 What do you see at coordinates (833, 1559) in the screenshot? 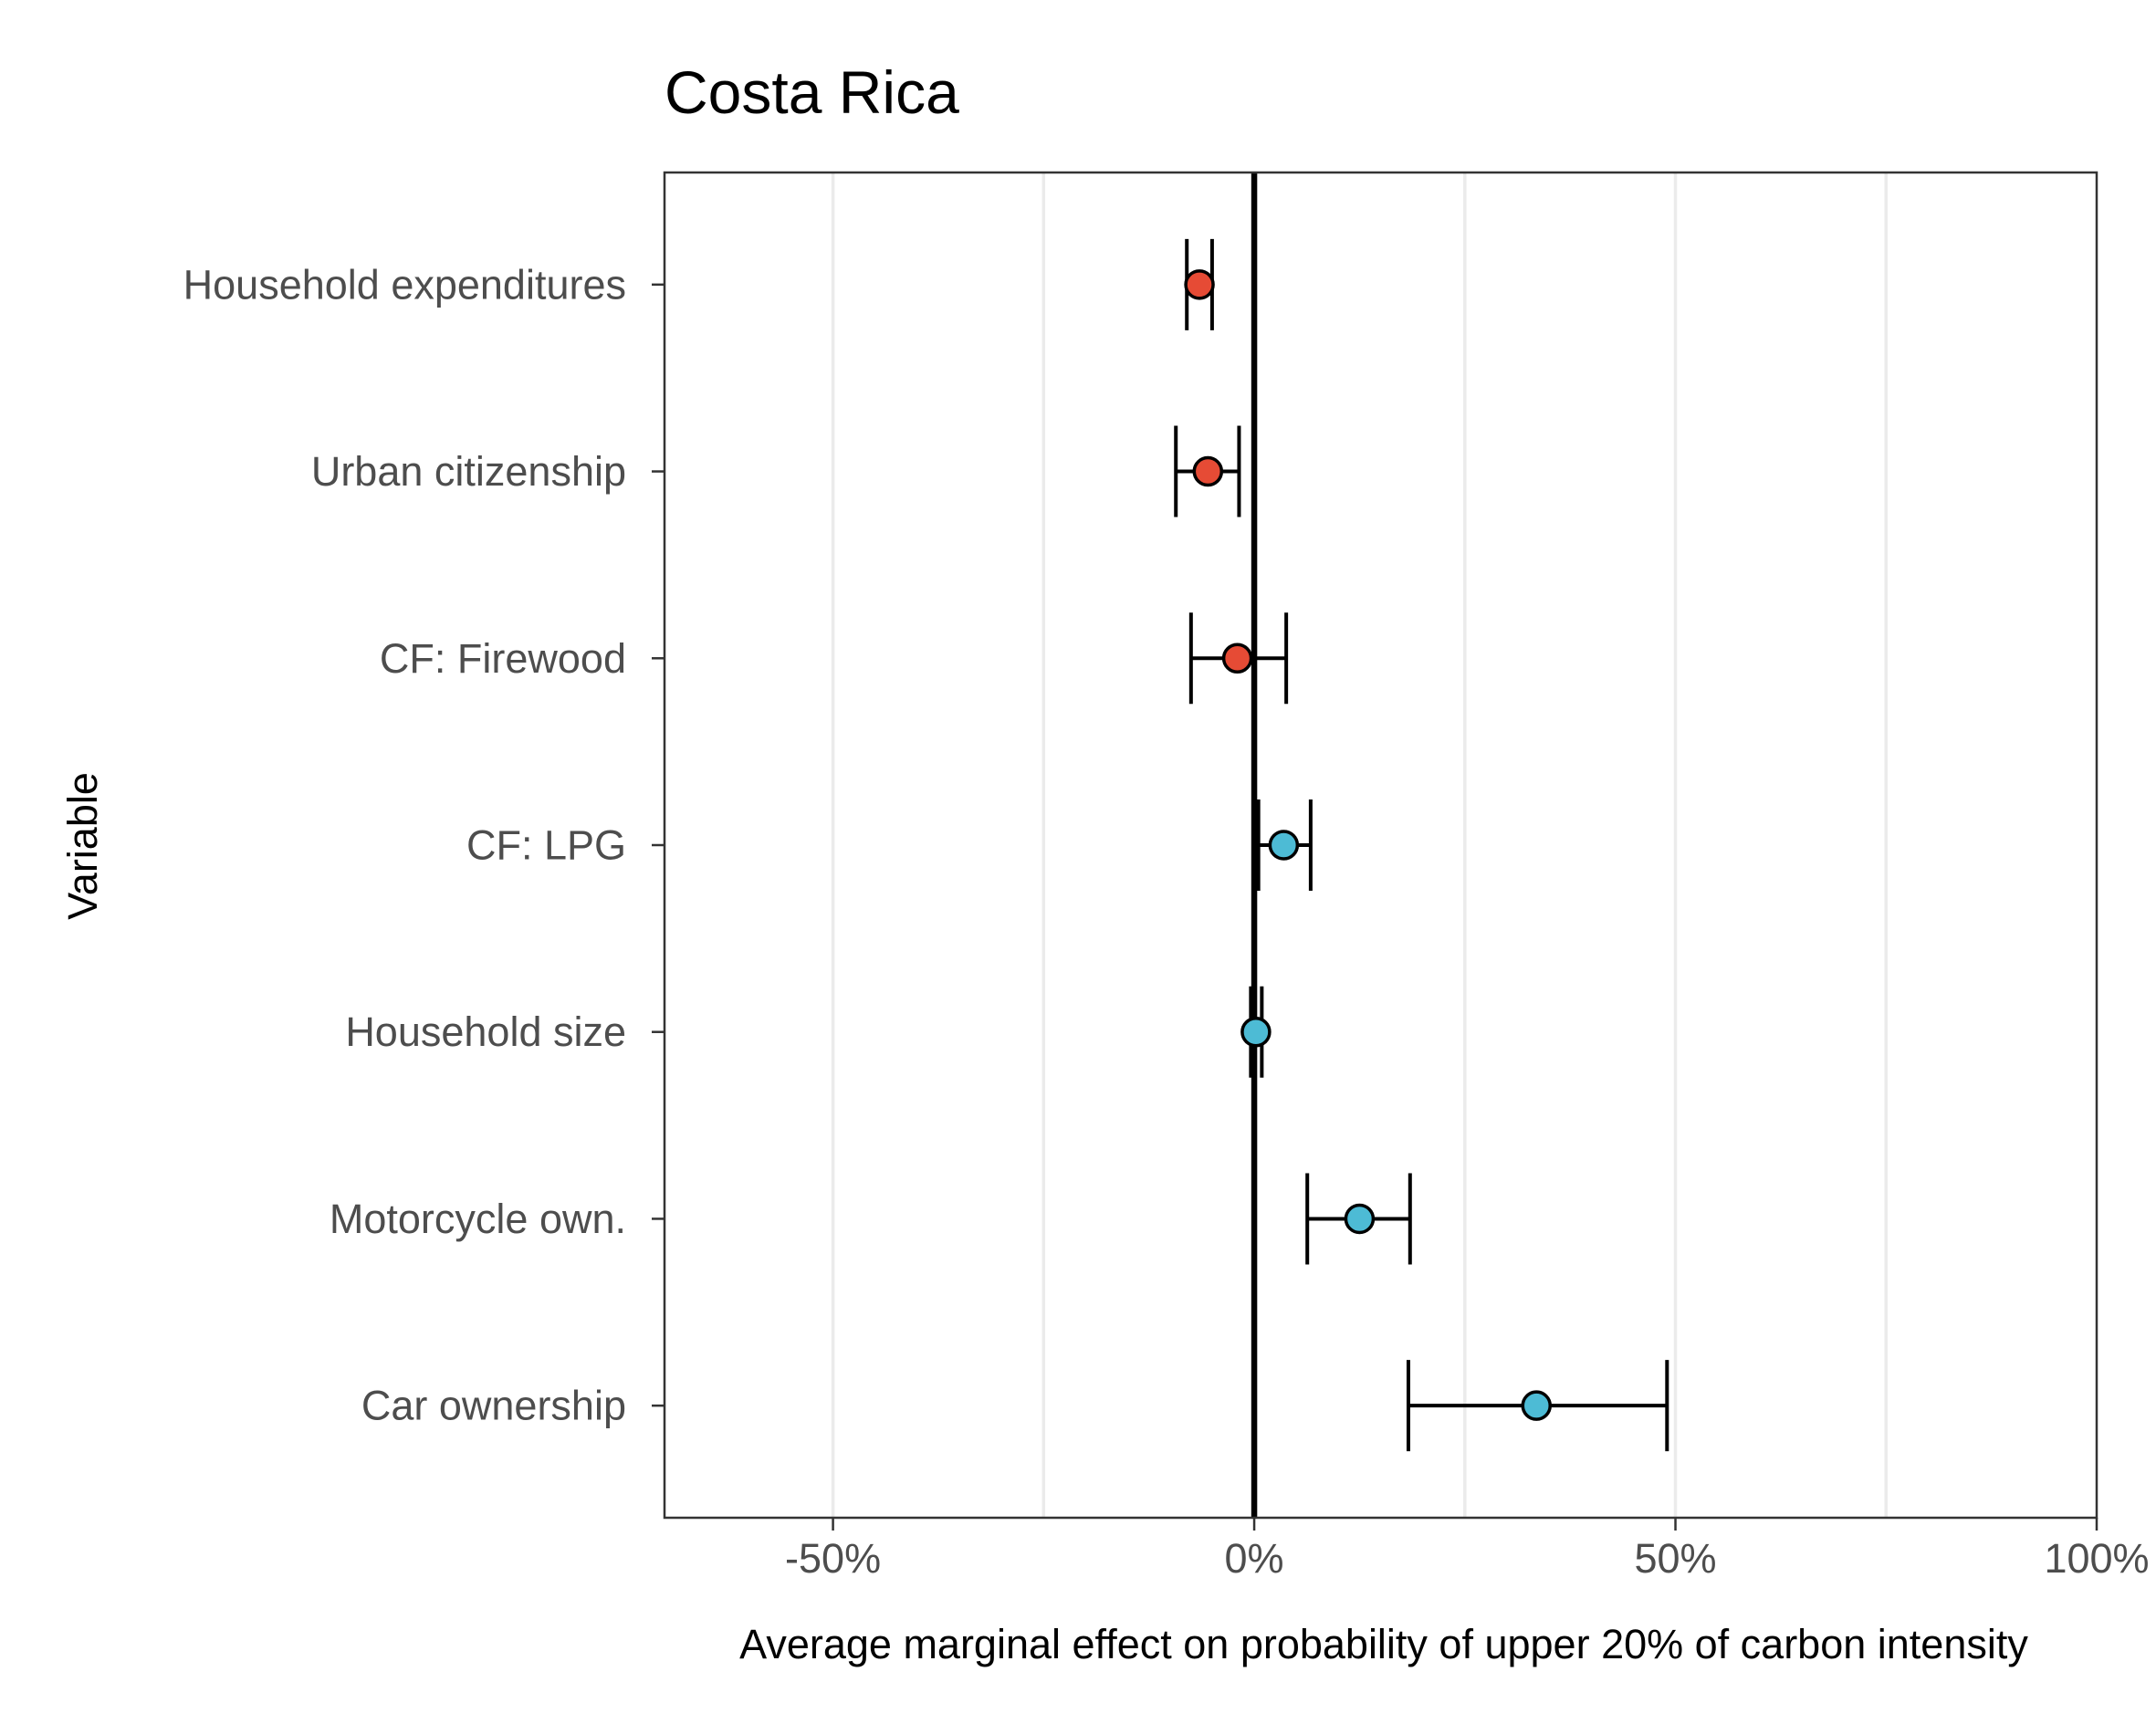
I see `x-tick-label: -50%` at bounding box center [833, 1559].